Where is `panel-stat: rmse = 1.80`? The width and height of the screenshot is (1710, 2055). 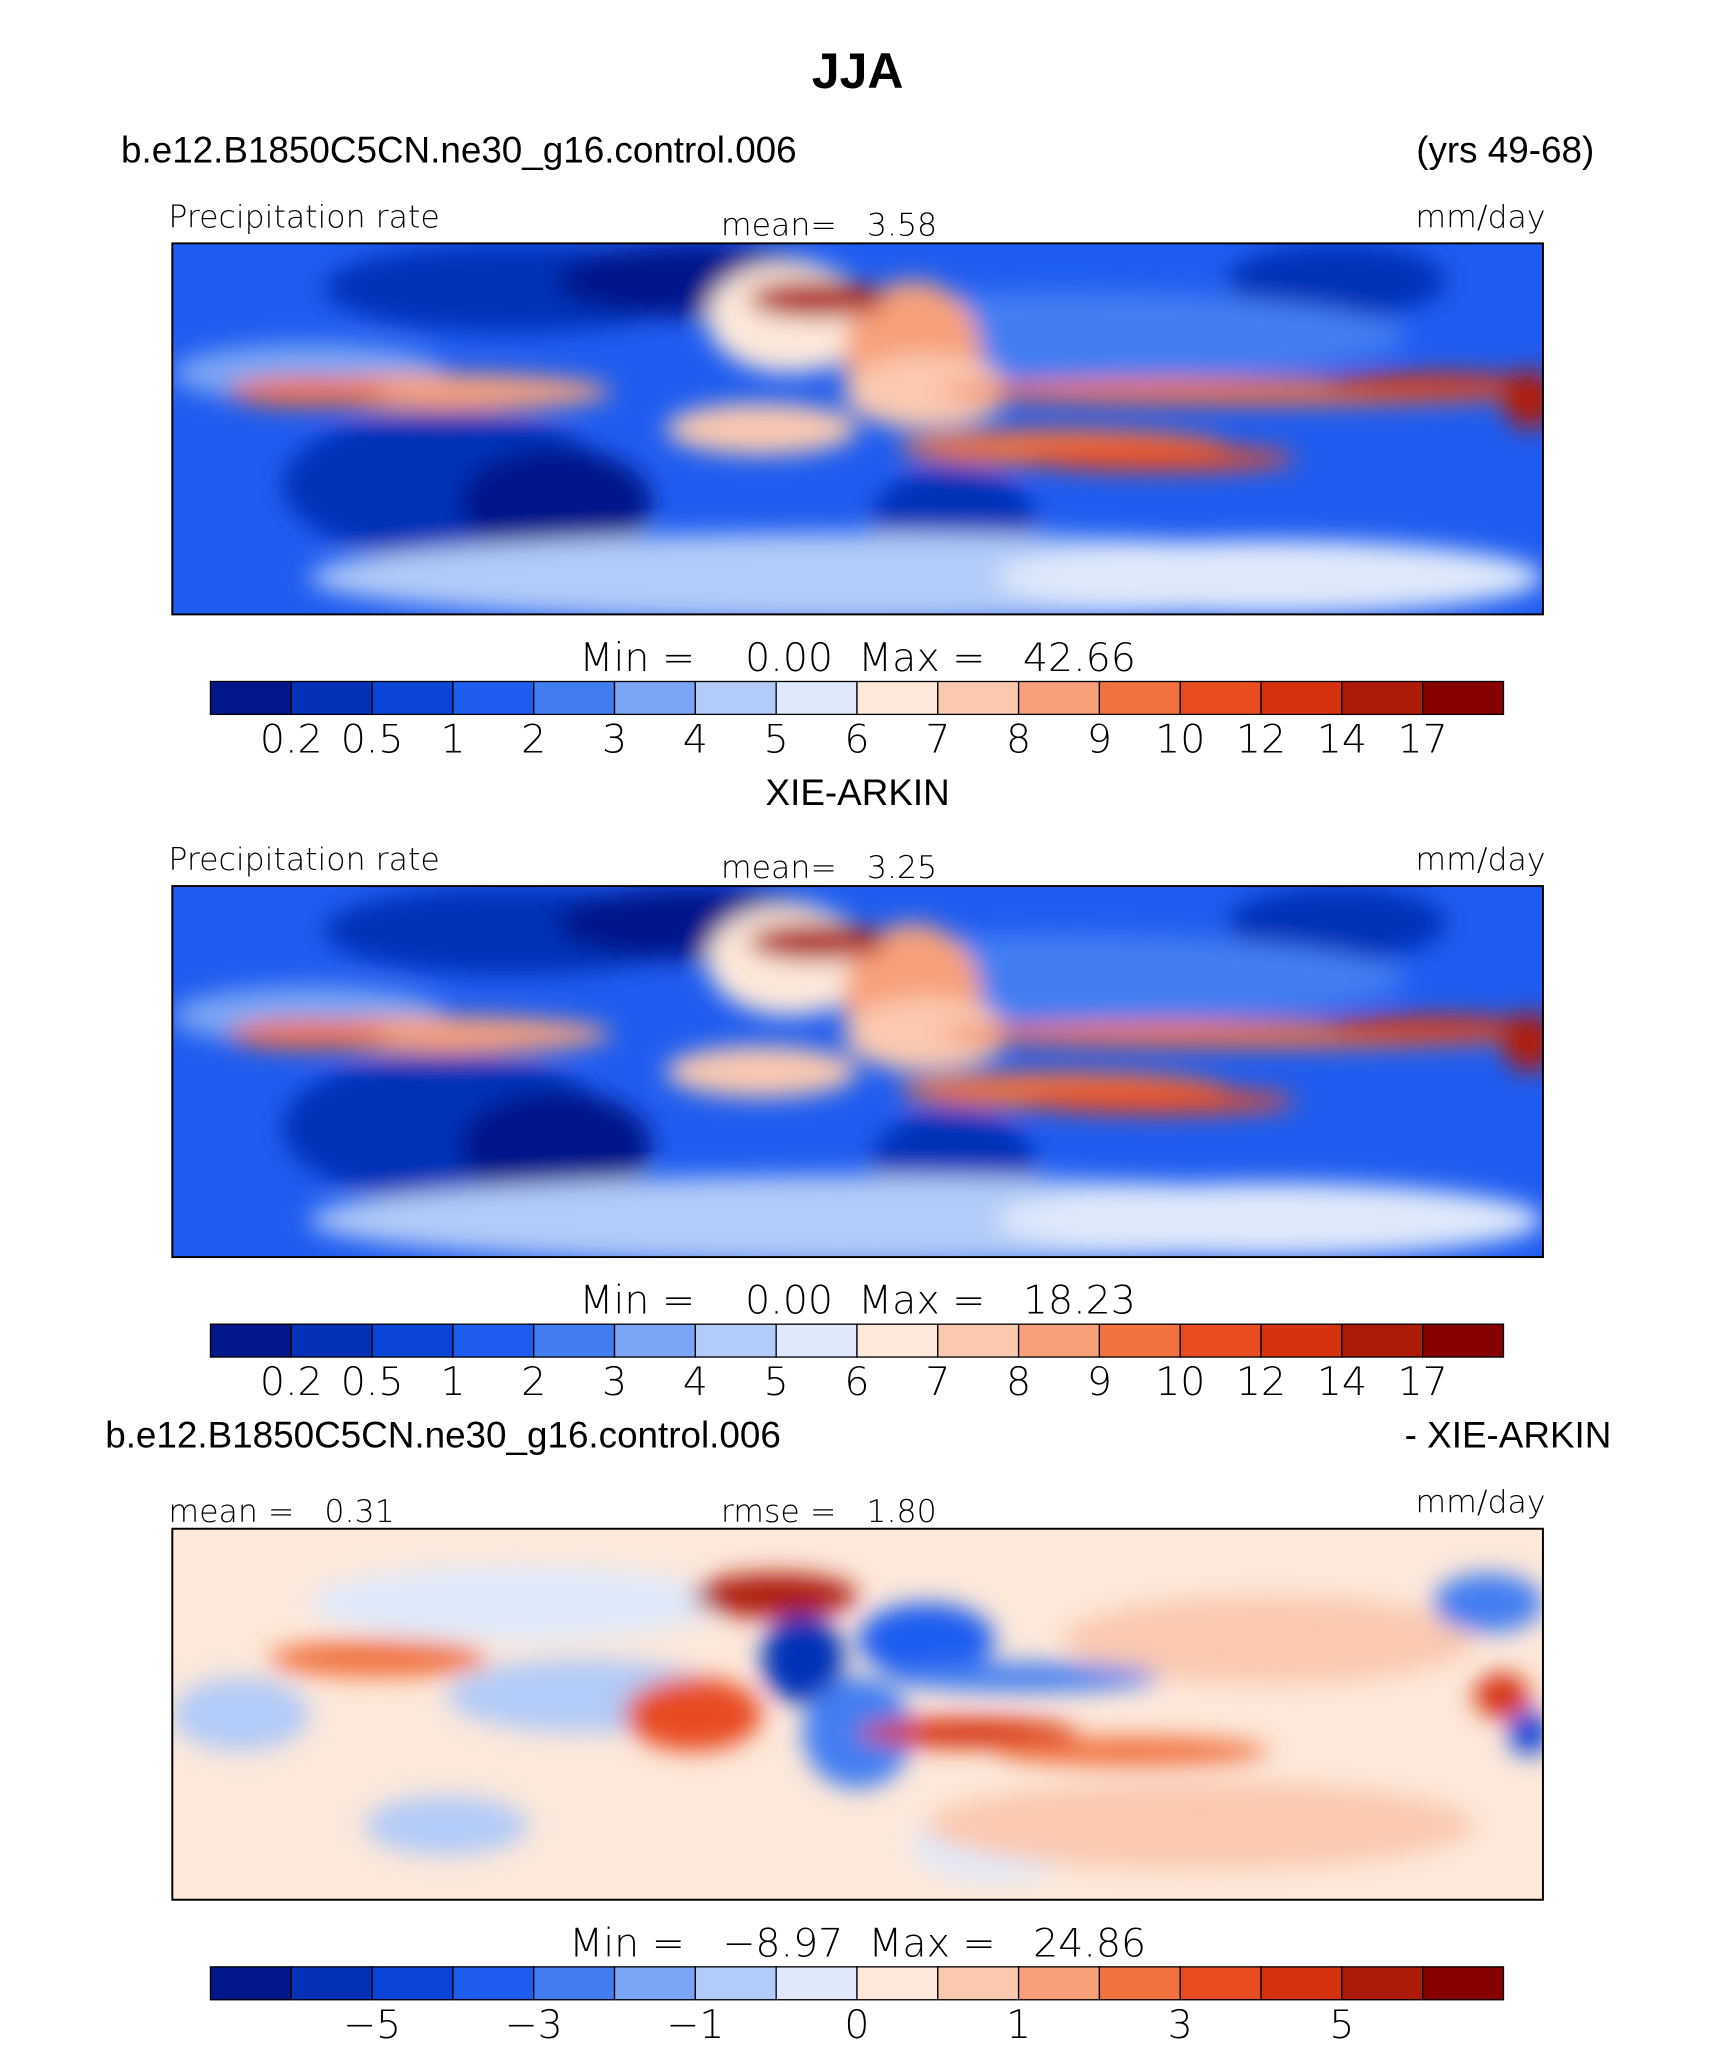 panel-stat: rmse = 1.80 is located at coordinates (829, 1512).